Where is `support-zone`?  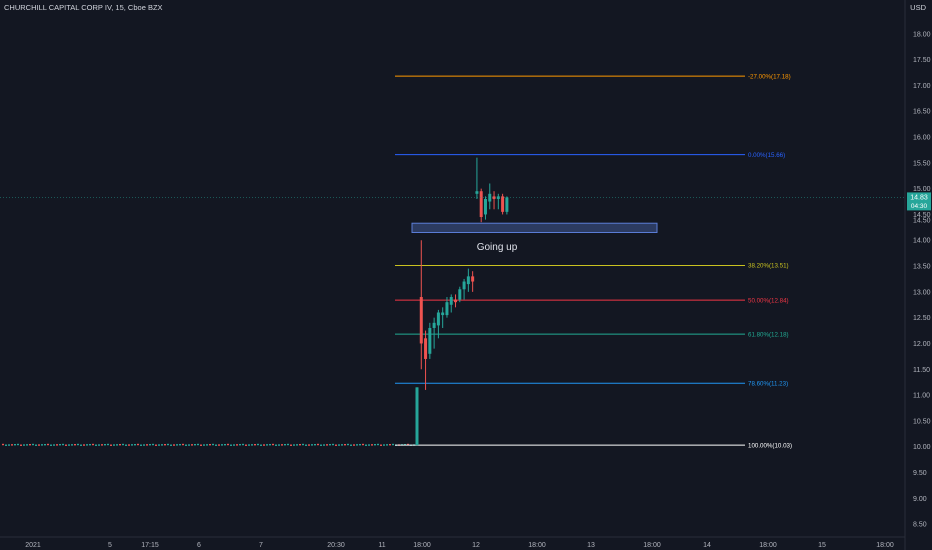 support-zone is located at coordinates (534, 228).